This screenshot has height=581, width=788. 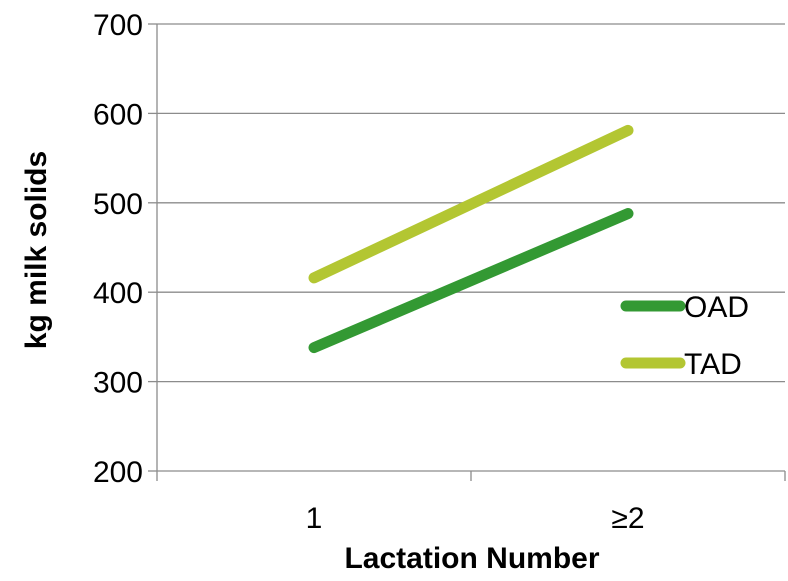 What do you see at coordinates (684, 336) in the screenshot?
I see `legend: OAD TAD` at bounding box center [684, 336].